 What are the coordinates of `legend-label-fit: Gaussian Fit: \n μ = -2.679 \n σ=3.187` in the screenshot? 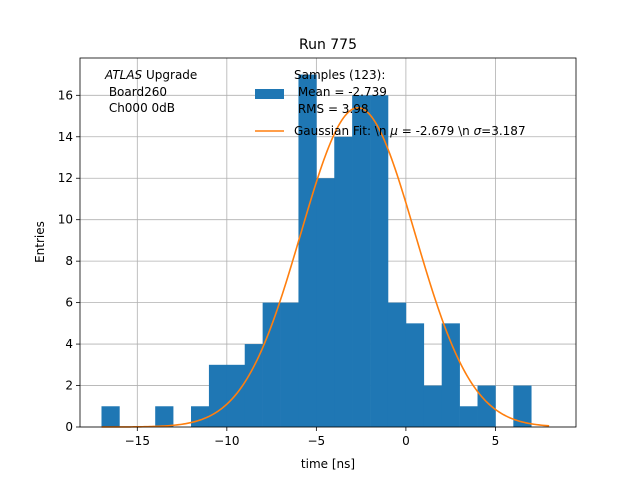 It's located at (410, 131).